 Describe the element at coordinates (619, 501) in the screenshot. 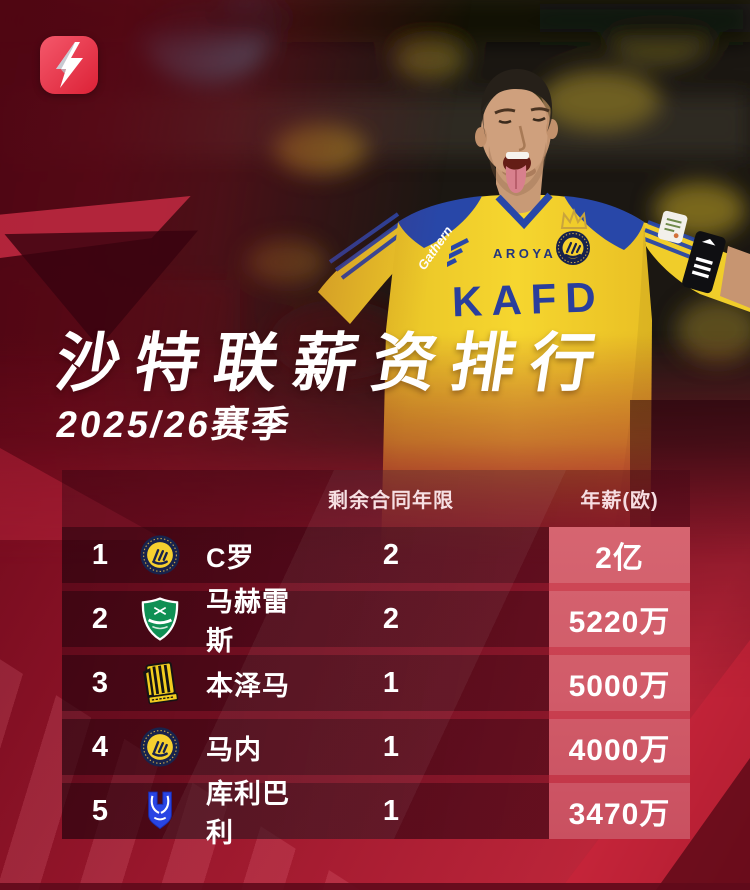

I see `header-annual-salary: 年薪(欧)` at that location.